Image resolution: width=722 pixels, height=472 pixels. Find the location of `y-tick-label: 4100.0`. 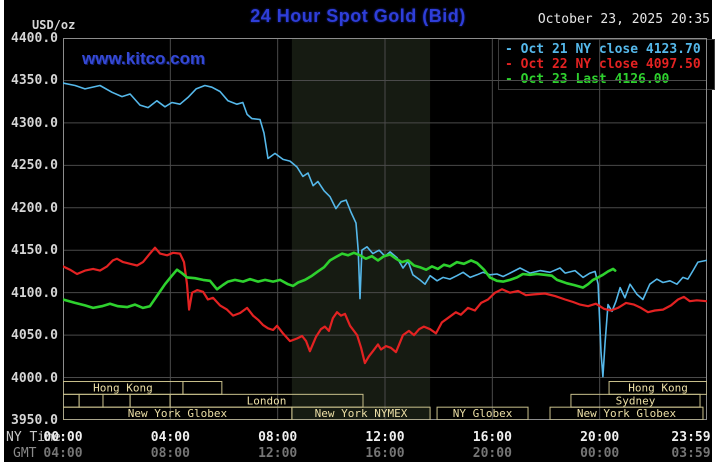

y-tick-label: 4100.0 is located at coordinates (34, 293).